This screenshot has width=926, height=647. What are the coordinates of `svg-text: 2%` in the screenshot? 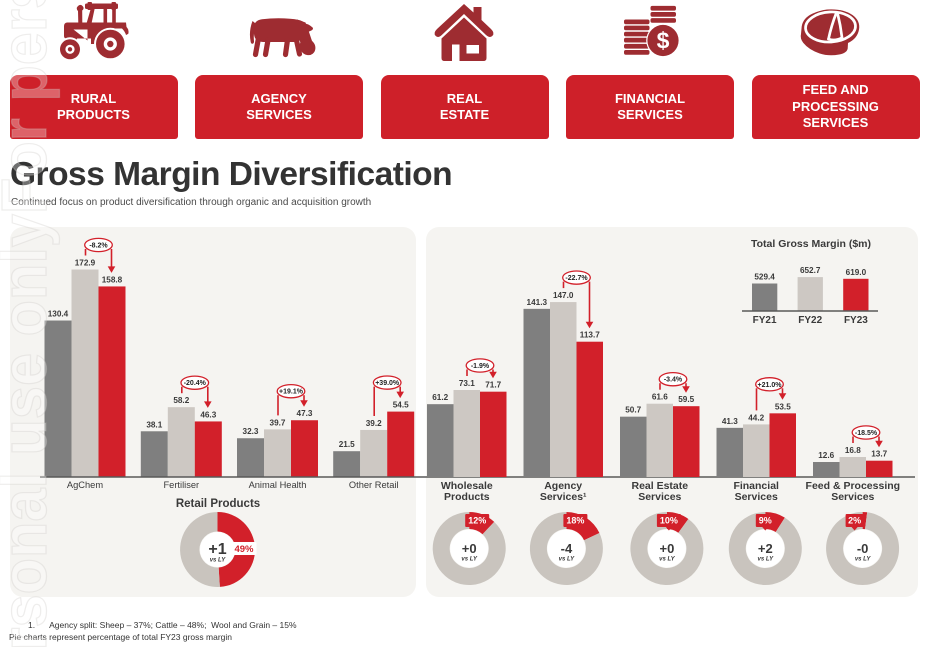 It's located at (854, 521).